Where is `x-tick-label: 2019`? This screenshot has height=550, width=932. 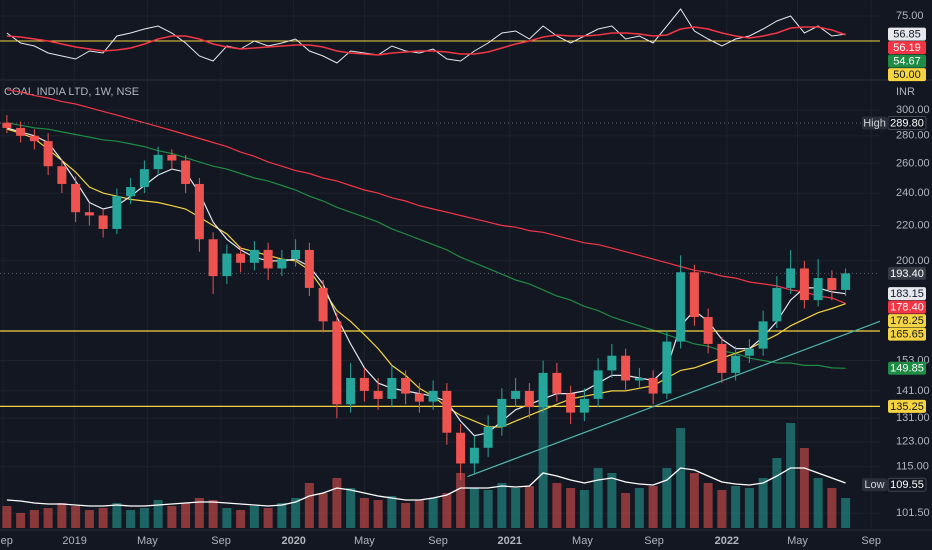 x-tick-label: 2019 is located at coordinates (74, 541).